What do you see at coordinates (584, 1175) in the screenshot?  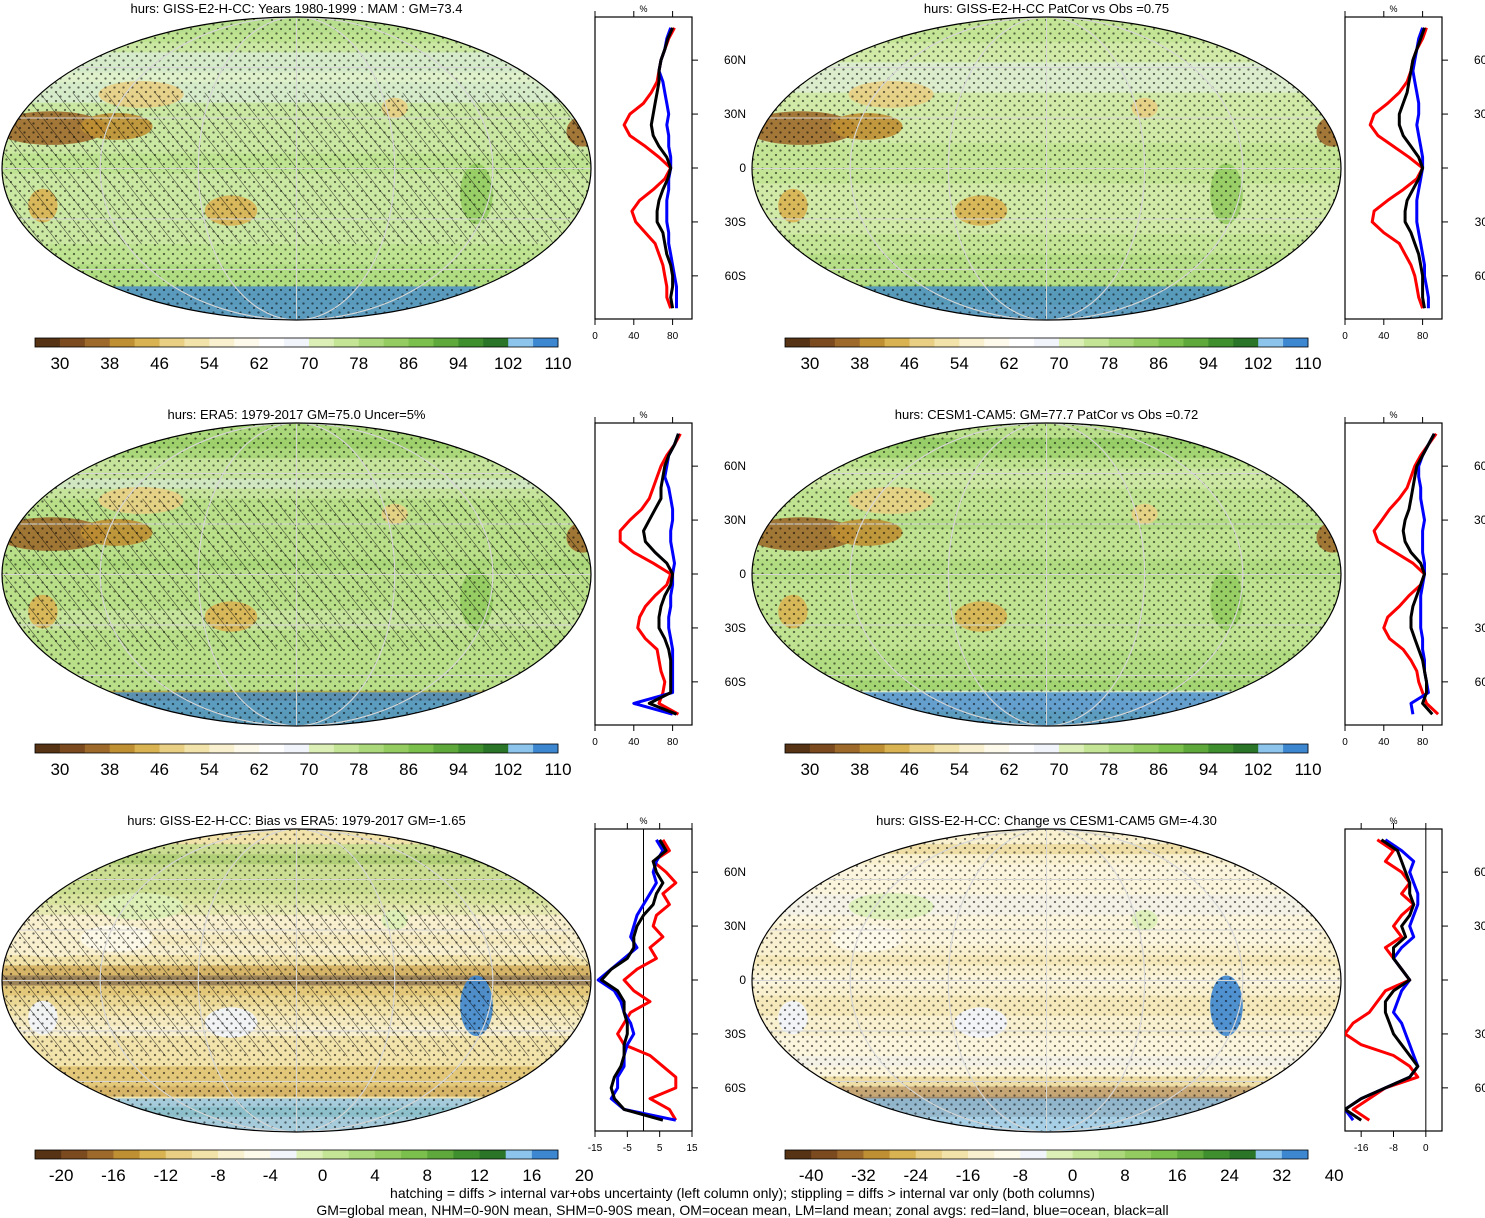 I see `colorbar-label: 20` at bounding box center [584, 1175].